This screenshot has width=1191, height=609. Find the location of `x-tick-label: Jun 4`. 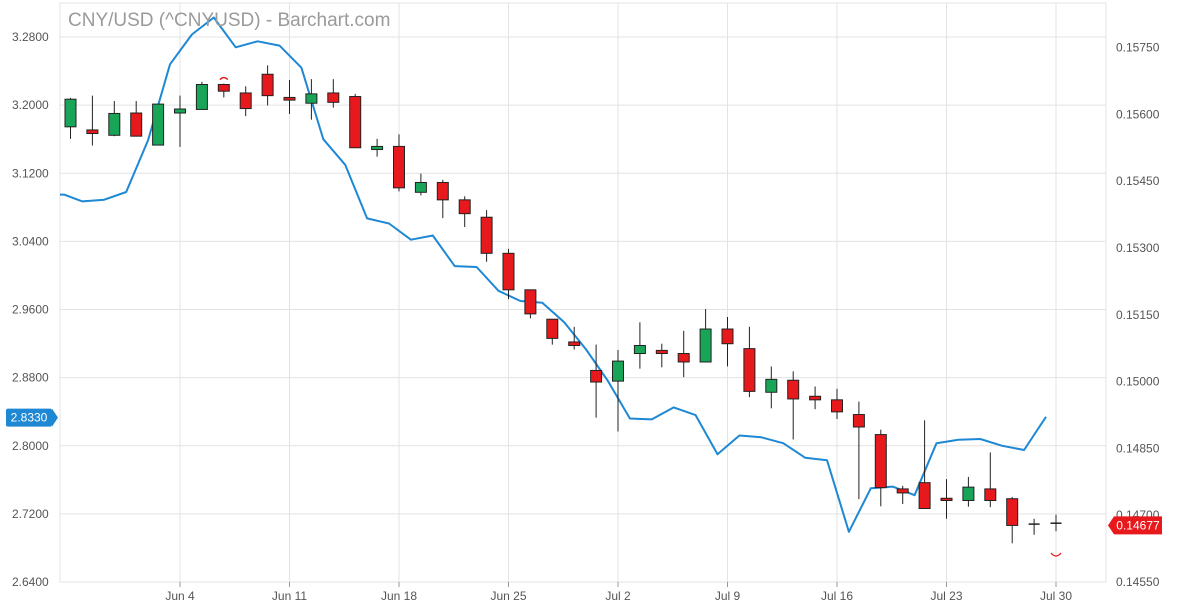

x-tick-label: Jun 4 is located at coordinates (180, 596).